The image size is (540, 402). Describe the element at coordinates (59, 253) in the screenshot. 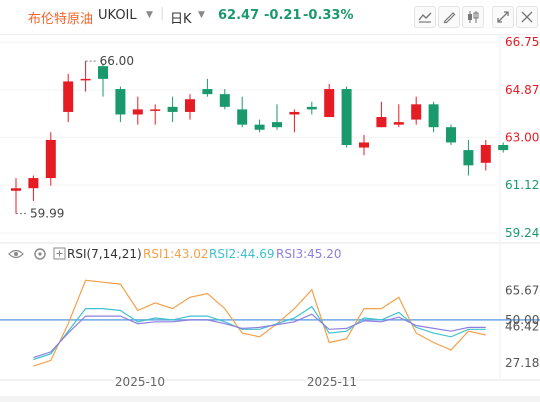

I see `collapse-box-icon` at that location.